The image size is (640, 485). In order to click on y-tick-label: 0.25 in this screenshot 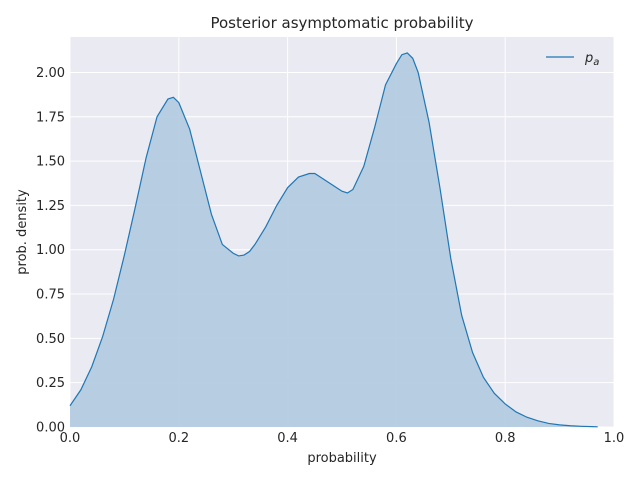, I will do `click(50, 383)`.